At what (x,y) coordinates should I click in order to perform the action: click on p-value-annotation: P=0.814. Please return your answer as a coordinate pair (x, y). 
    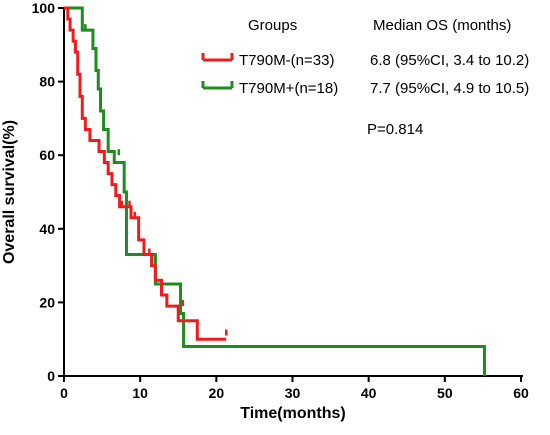
    Looking at the image, I should click on (395, 129).